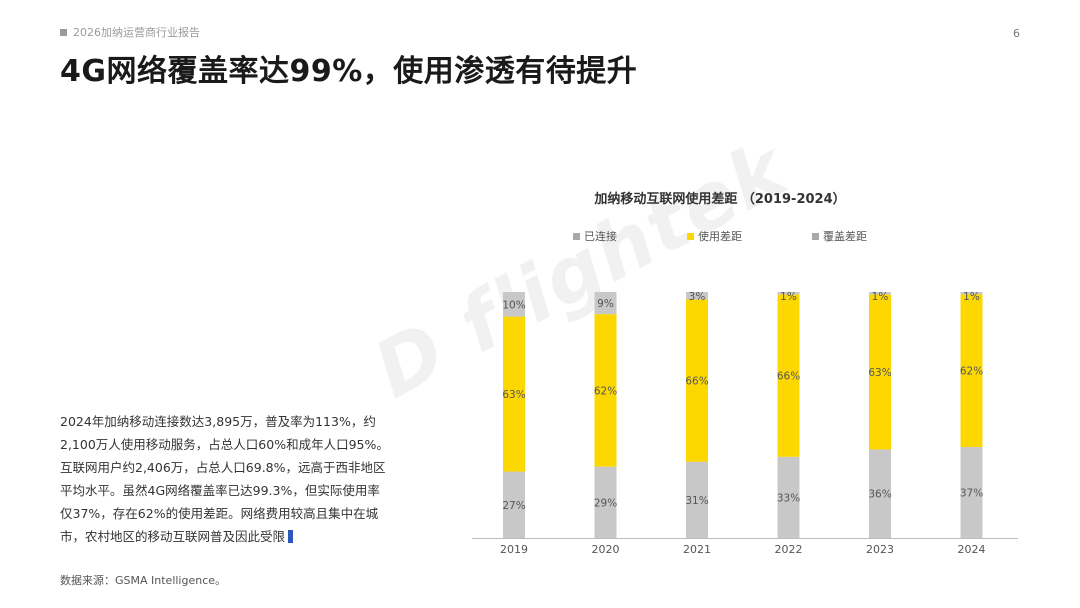 Image resolution: width=1080 pixels, height=608 pixels. I want to click on square-icon, so click(63, 32).